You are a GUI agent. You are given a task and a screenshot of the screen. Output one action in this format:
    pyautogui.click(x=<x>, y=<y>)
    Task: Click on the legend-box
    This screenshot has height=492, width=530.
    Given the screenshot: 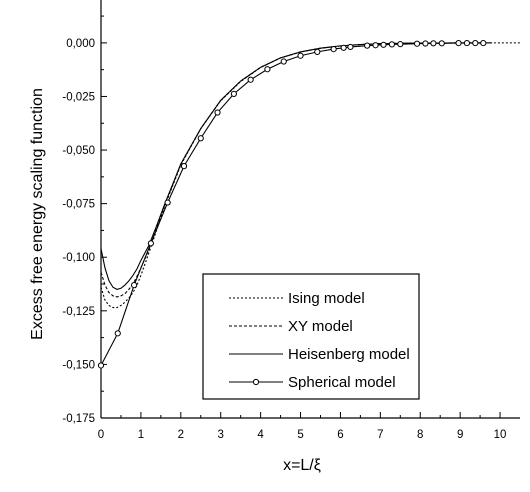 What is the action you would take?
    pyautogui.click(x=311, y=336)
    